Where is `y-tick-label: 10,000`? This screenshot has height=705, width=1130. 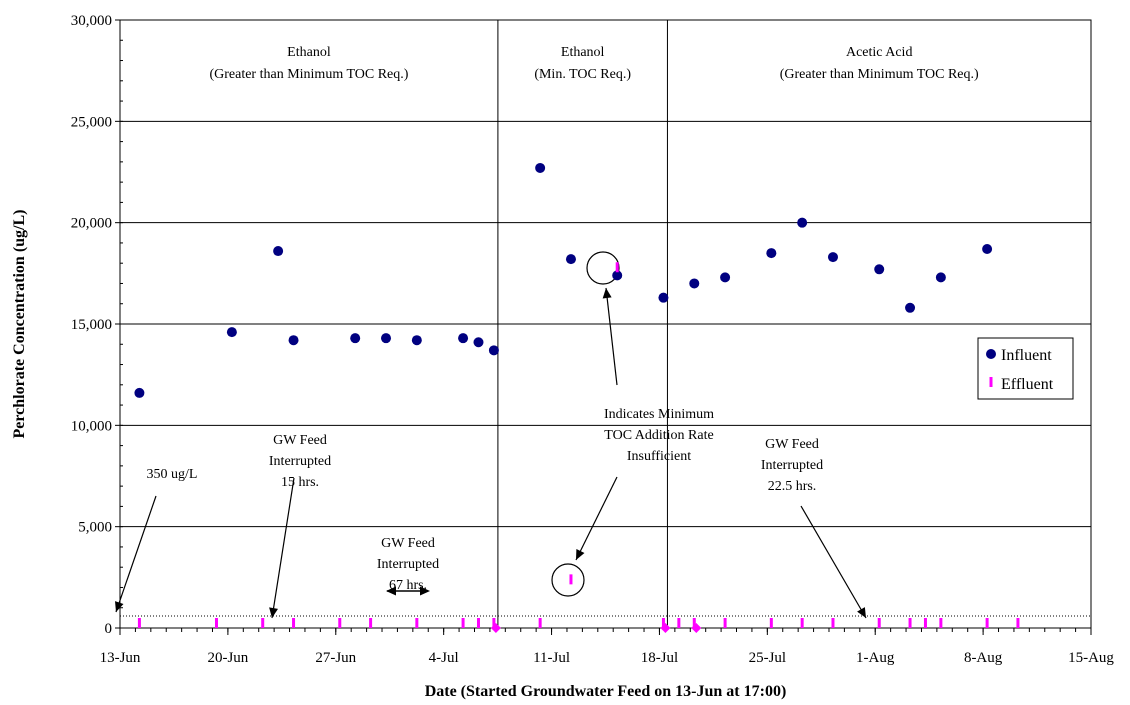 y-tick-label: 10,000 is located at coordinates (91, 426).